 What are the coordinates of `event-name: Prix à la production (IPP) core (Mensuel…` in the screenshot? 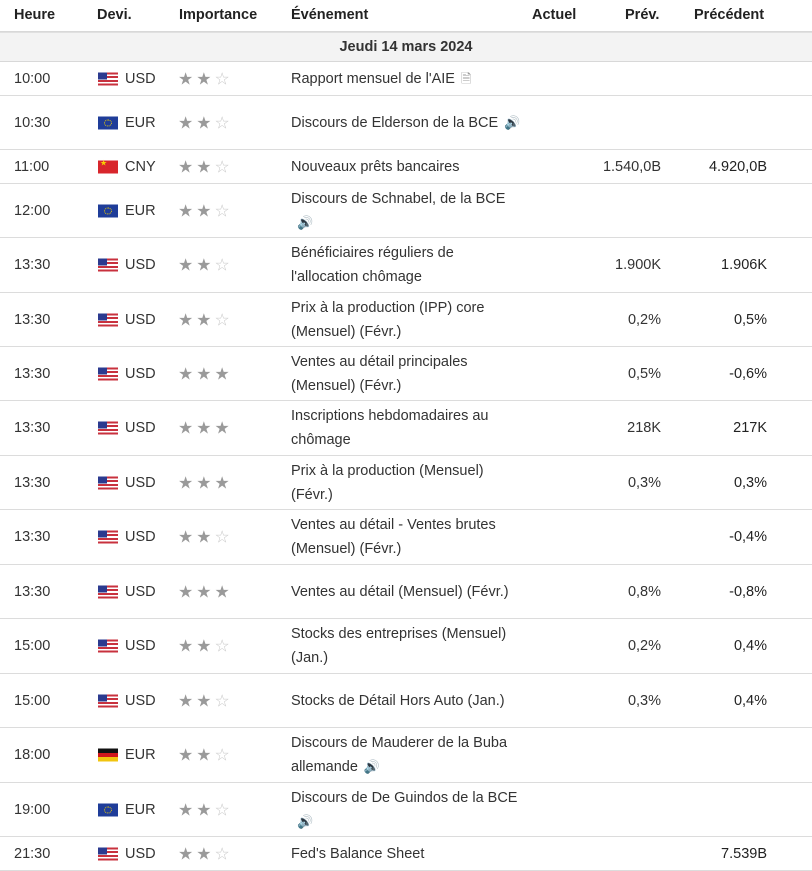 It's located at (406, 320).